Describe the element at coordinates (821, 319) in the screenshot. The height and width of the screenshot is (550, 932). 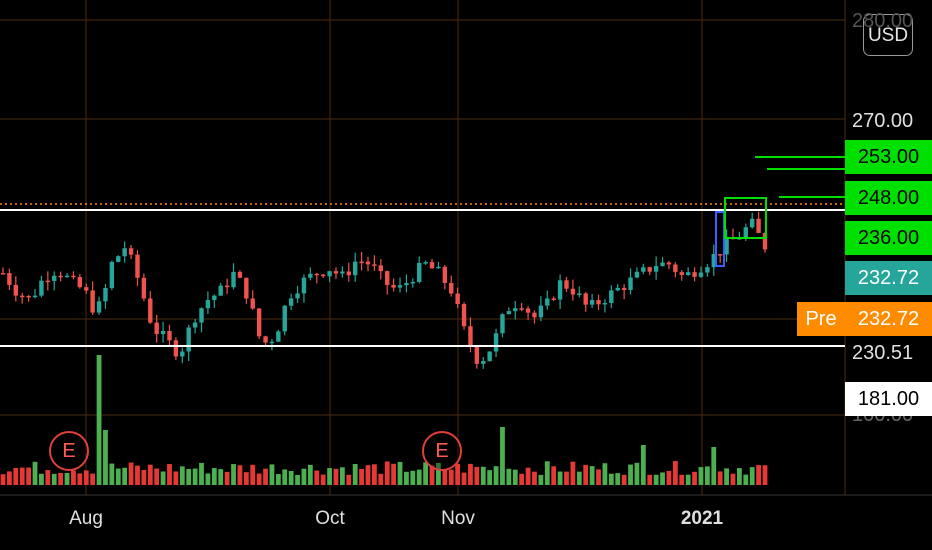
I see `premarket-tag: Pre` at that location.